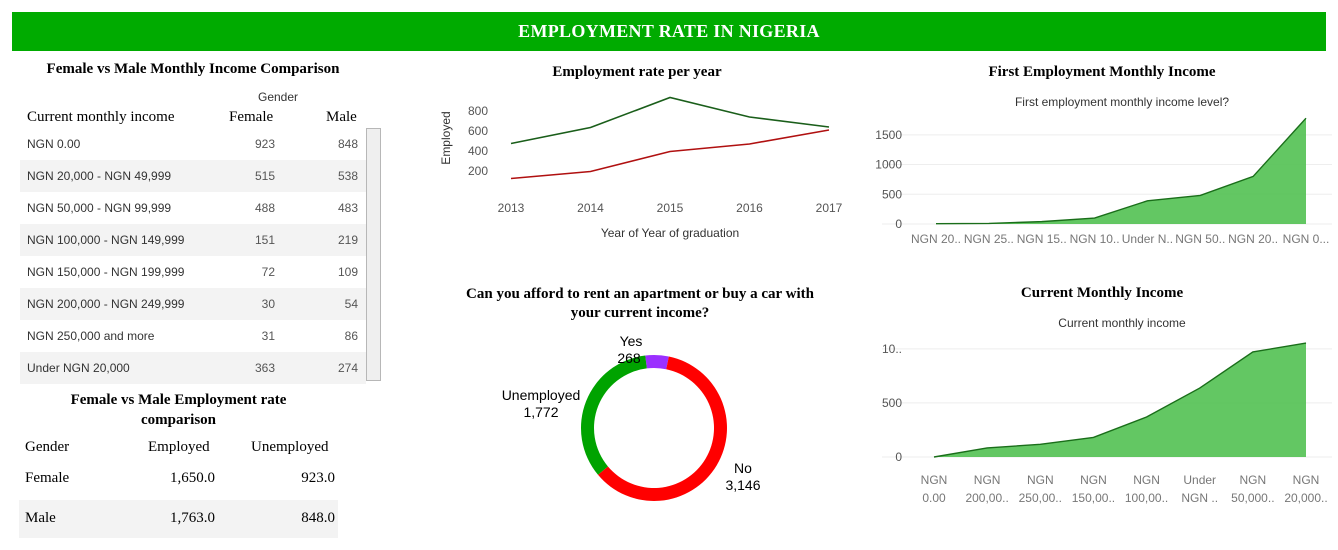  I want to click on female-col-header: Female, so click(251, 117).